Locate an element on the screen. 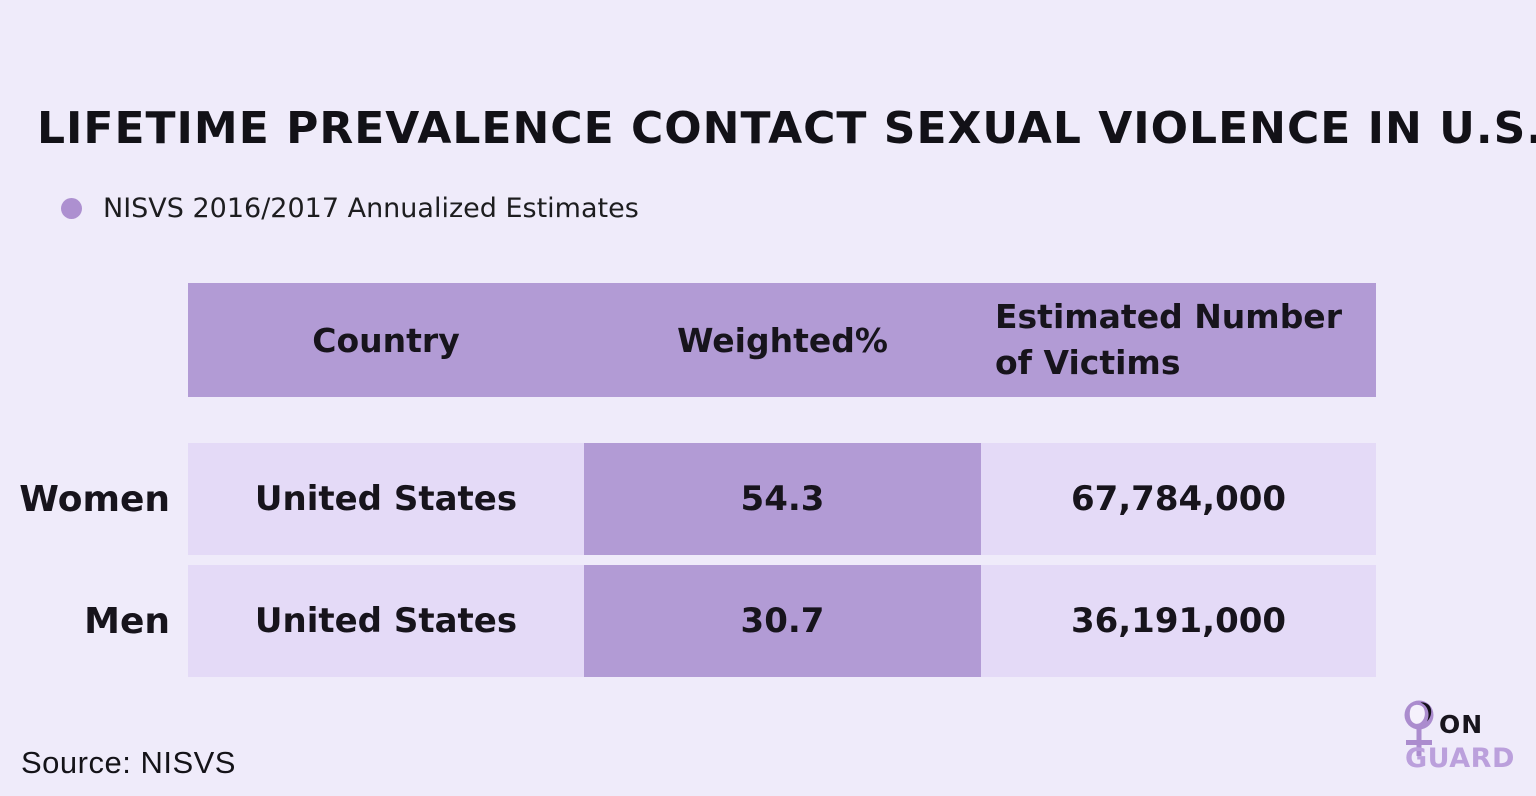 Image resolution: width=1536 pixels, height=796 pixels. logo-word-on: ON is located at coordinates (1461, 724).